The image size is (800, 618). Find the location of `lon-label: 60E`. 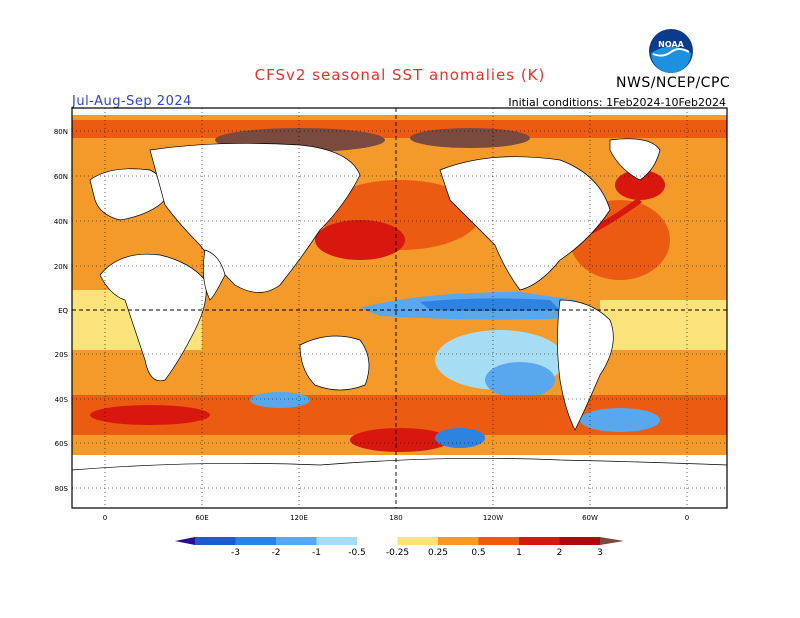

lon-label: 60E is located at coordinates (201, 518).